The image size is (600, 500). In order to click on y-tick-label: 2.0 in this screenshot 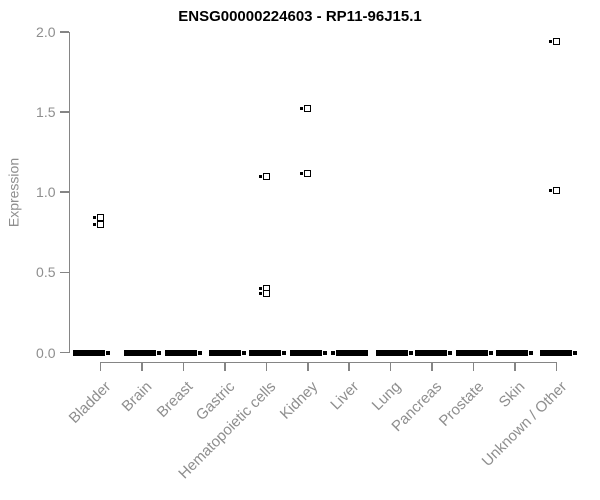, I will do `click(46, 32)`.